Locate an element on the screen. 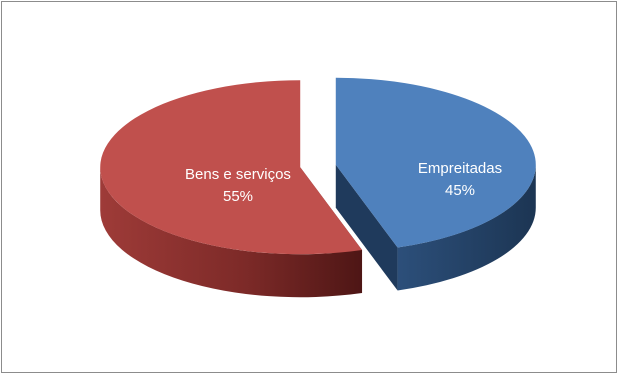 Image resolution: width=620 pixels, height=376 pixels. slice-top-empreitadas is located at coordinates (435, 162).